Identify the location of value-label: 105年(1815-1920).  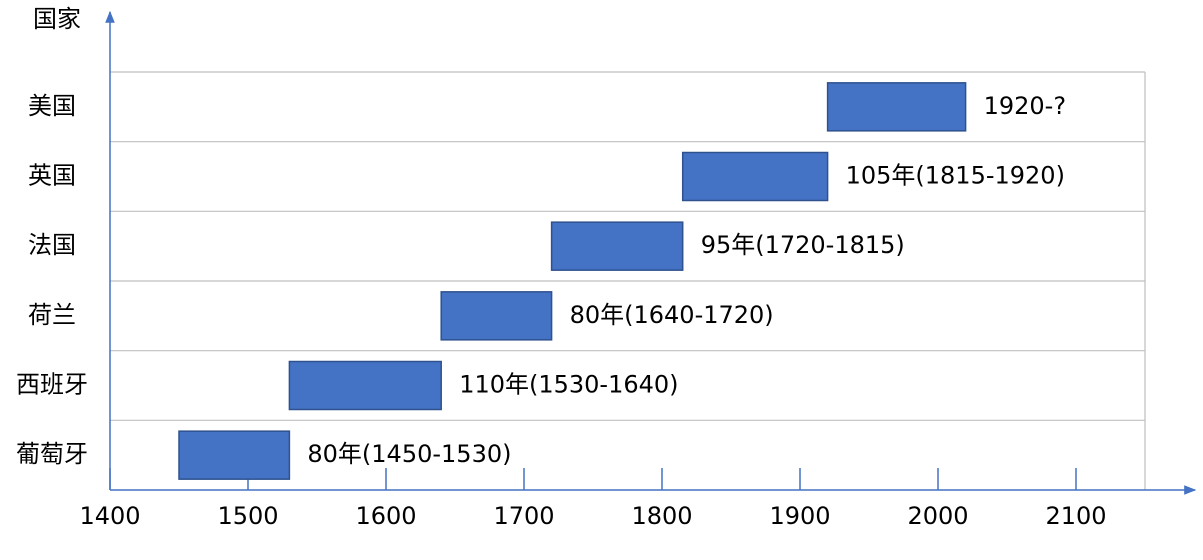
(955, 176).